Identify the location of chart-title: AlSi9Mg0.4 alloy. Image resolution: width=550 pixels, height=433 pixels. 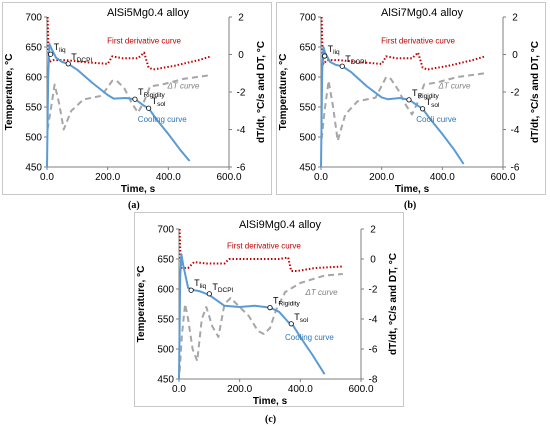
(280, 225).